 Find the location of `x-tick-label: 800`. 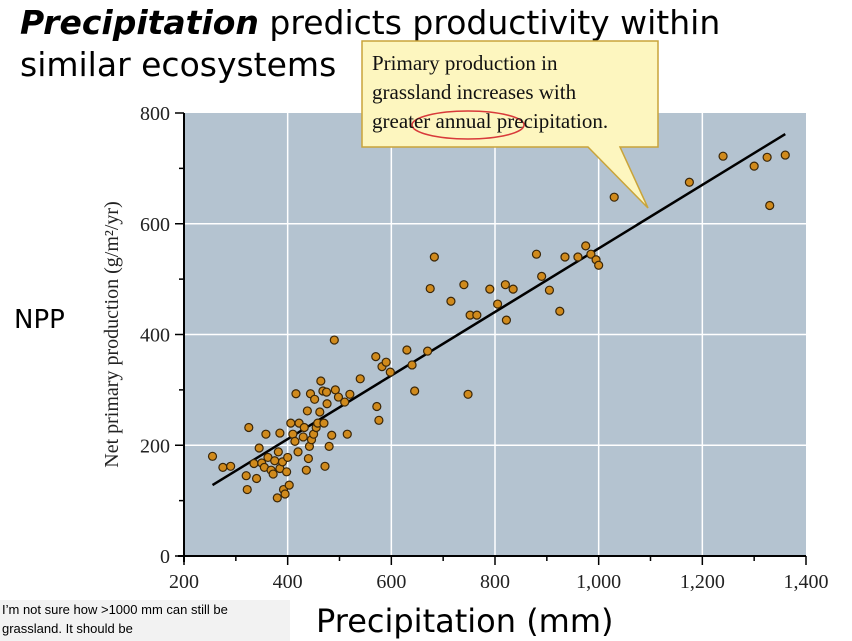

x-tick-label: 800 is located at coordinates (495, 582).